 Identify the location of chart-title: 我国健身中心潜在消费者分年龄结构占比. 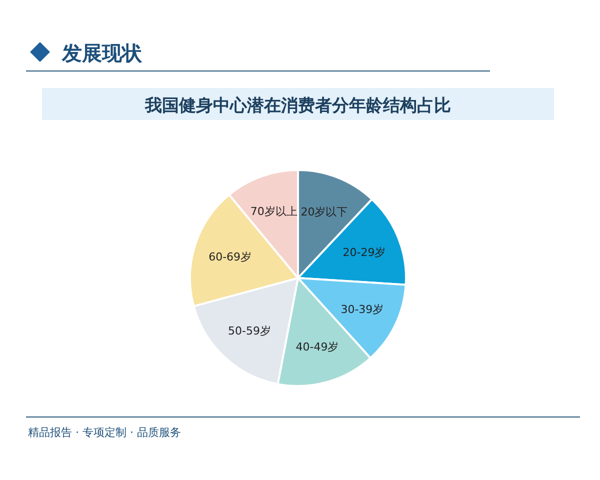
(297, 106).